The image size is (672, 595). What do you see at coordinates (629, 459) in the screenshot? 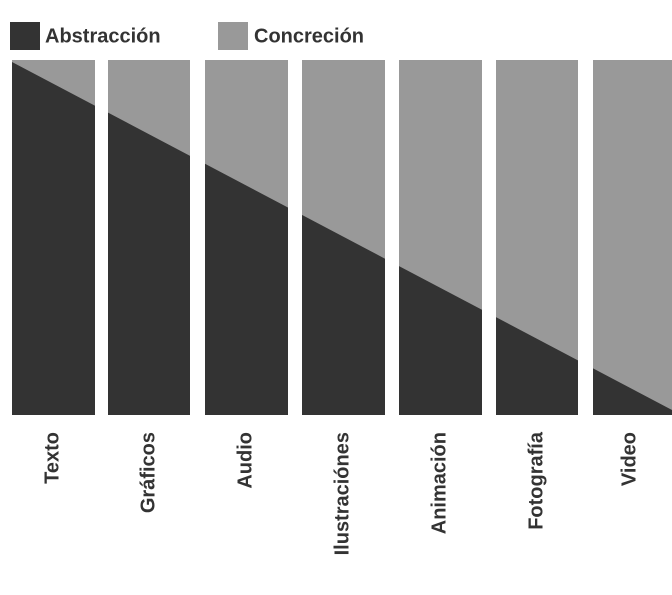
I see `column-label: Video` at bounding box center [629, 459].